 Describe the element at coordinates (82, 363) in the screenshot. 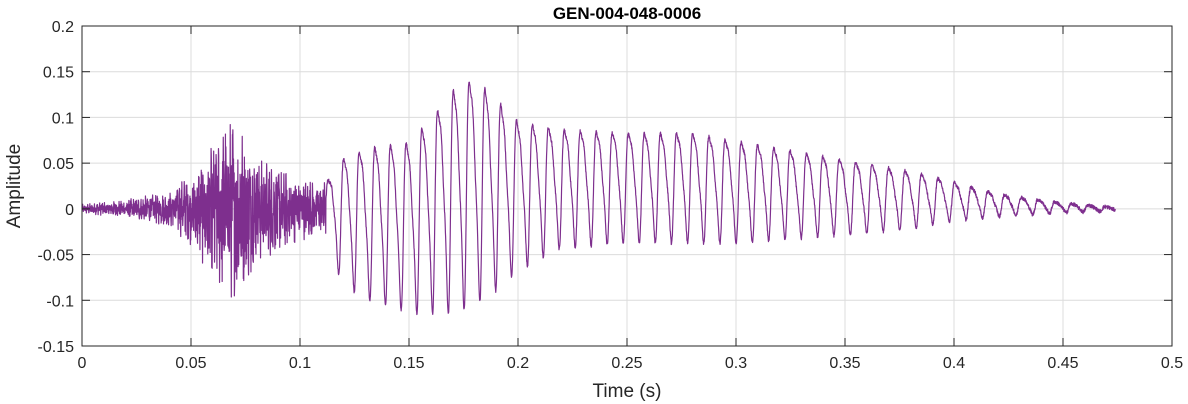

I see `x-tick-label: 0` at that location.